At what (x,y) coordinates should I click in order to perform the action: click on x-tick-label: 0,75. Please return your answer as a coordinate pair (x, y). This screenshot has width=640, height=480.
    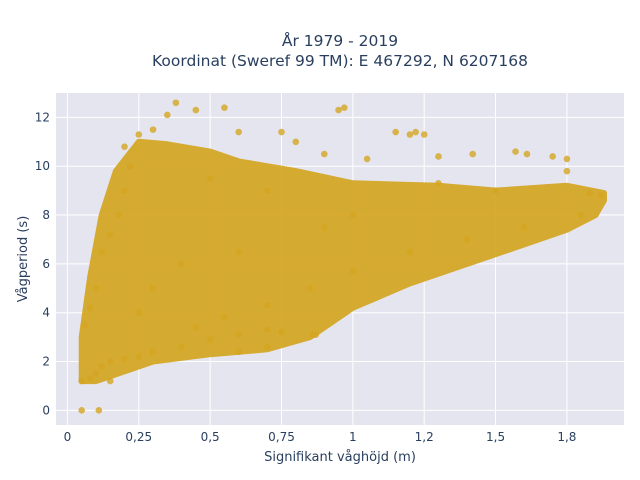
    Looking at the image, I should click on (281, 437).